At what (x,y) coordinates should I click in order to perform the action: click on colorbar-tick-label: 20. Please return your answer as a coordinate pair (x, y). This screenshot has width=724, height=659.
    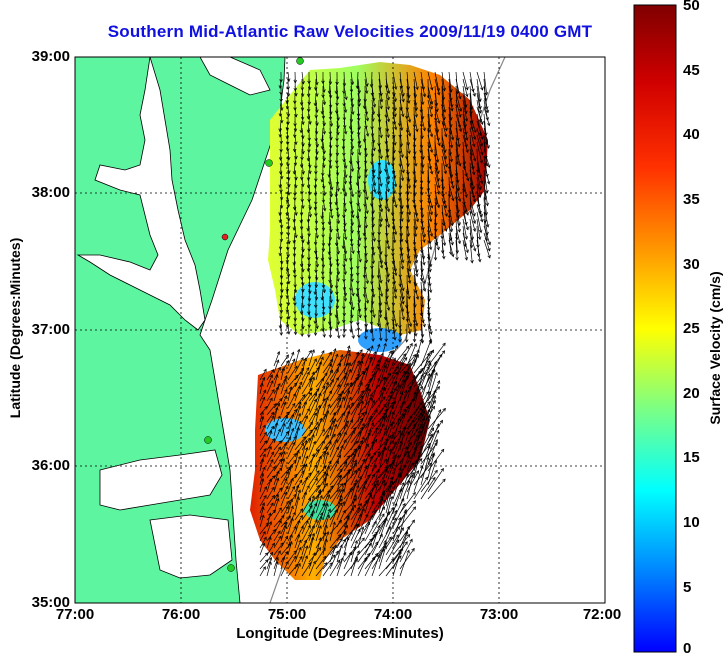
    Looking at the image, I should click on (691, 393).